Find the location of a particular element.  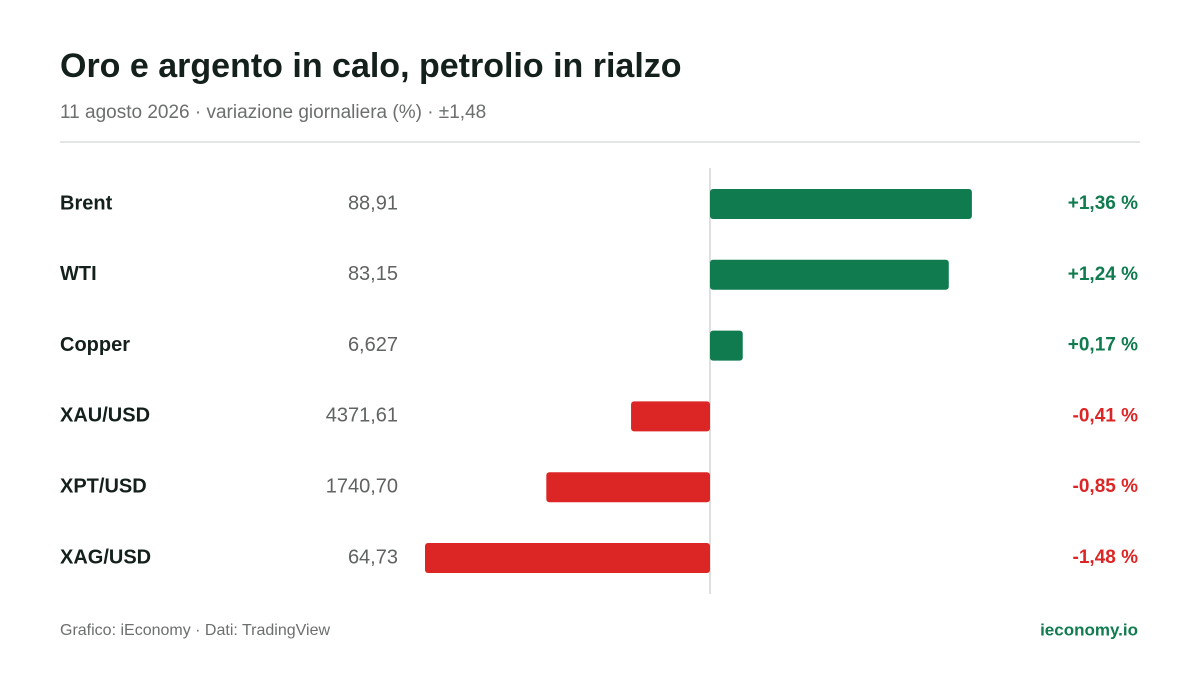

category-label: Brent is located at coordinates (86, 203).